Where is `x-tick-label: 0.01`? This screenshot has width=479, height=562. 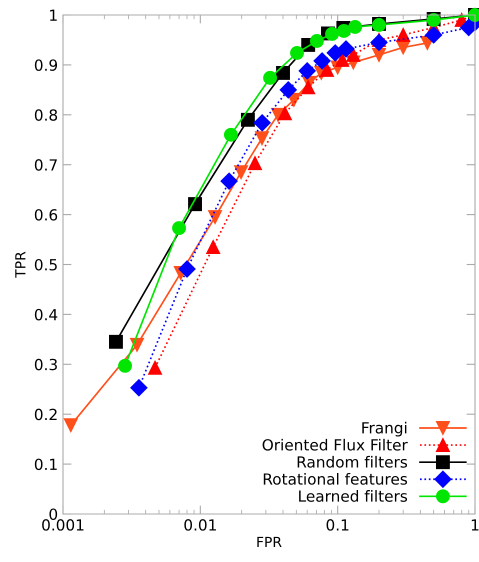 x-tick-label: 0.01 is located at coordinates (200, 525).